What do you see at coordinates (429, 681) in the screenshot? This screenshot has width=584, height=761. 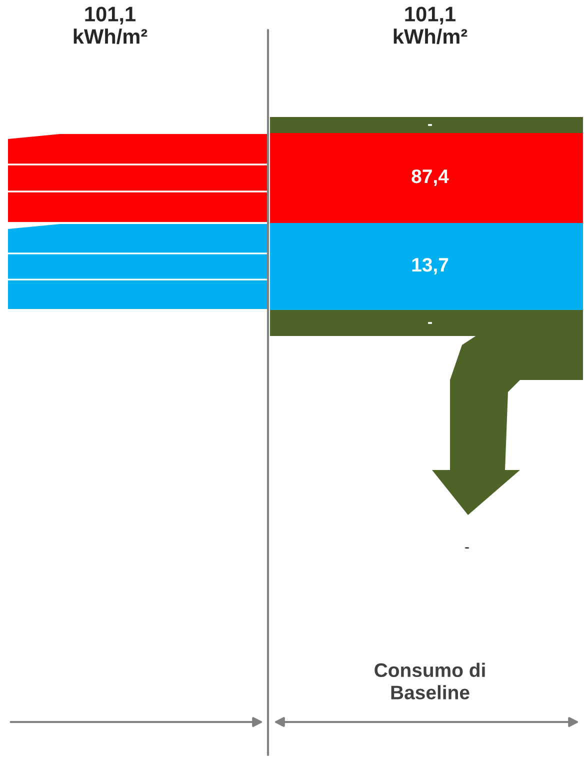 I see `text: Consumo di Baseline` at bounding box center [429, 681].